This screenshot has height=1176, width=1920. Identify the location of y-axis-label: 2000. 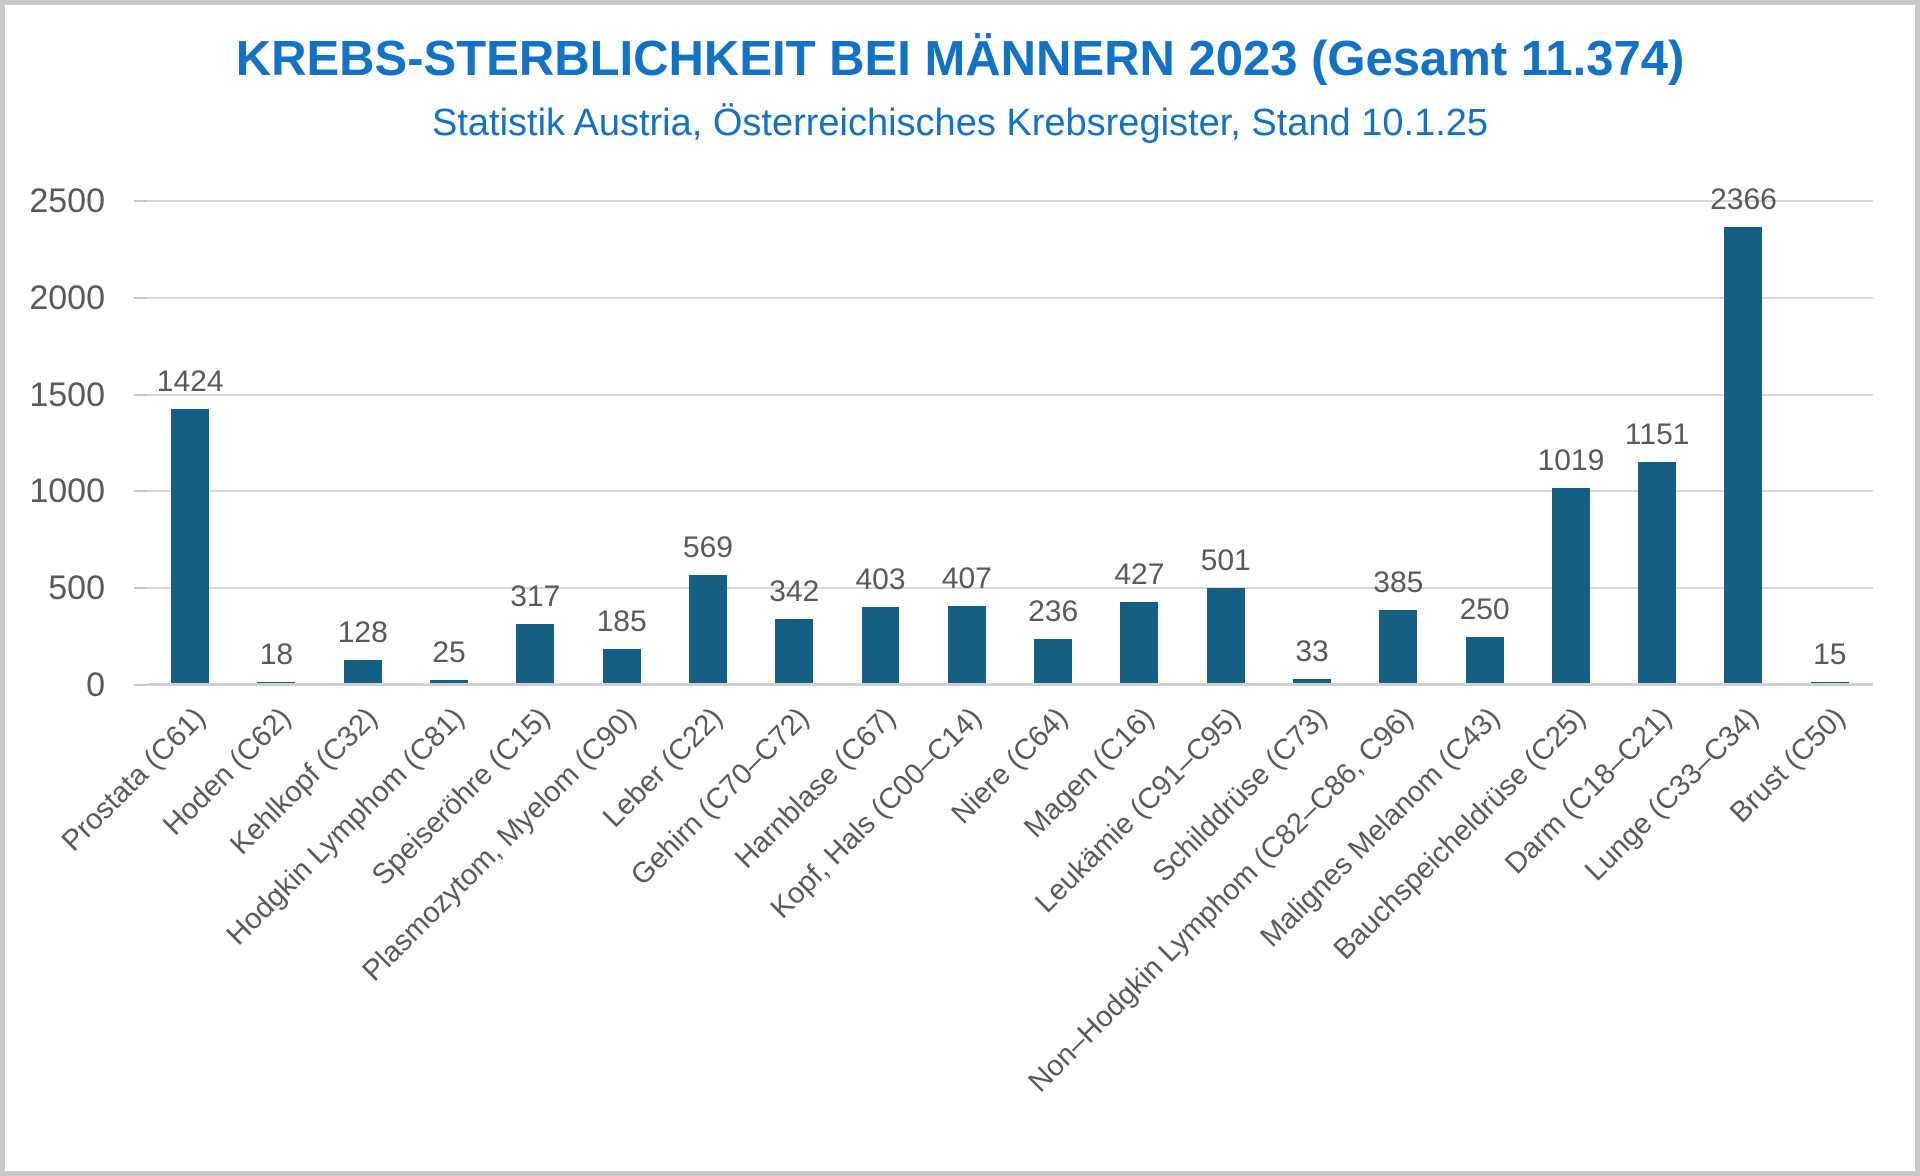
(67, 297).